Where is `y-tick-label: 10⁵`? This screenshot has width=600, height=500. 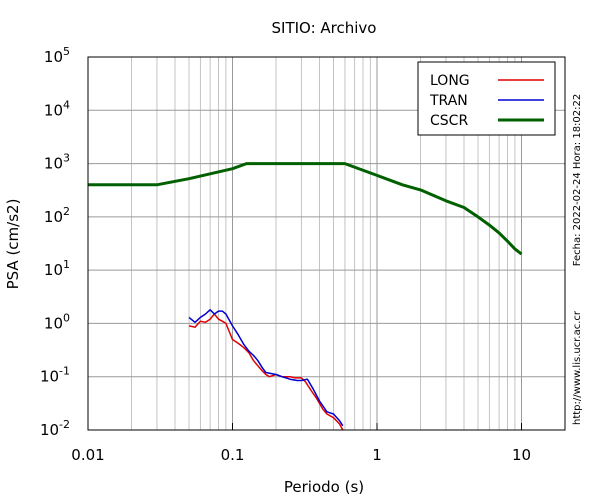
y-tick-label: 10⁵ is located at coordinates (57, 55).